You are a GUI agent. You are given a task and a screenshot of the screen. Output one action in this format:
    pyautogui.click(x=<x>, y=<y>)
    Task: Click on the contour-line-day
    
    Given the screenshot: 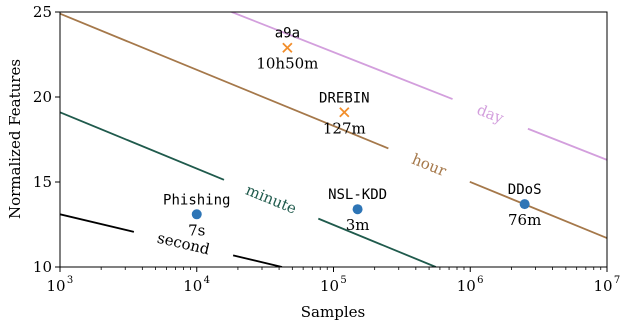 What is the action you would take?
    pyautogui.click(x=342, y=56)
    